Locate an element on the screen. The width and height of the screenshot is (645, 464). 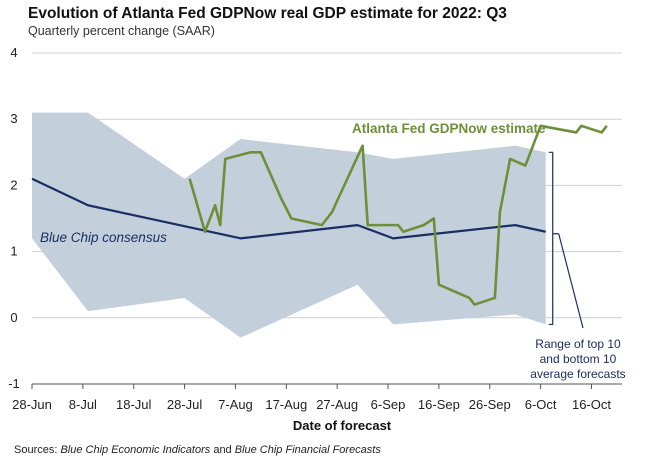
source-middle: and is located at coordinates (222, 450).